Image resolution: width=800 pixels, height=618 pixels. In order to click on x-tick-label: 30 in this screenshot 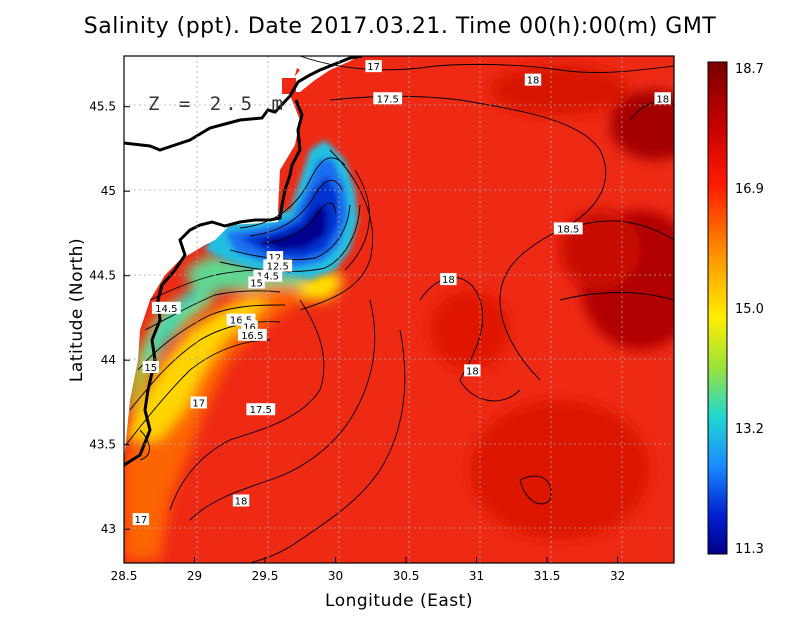, I will do `click(335, 576)`.